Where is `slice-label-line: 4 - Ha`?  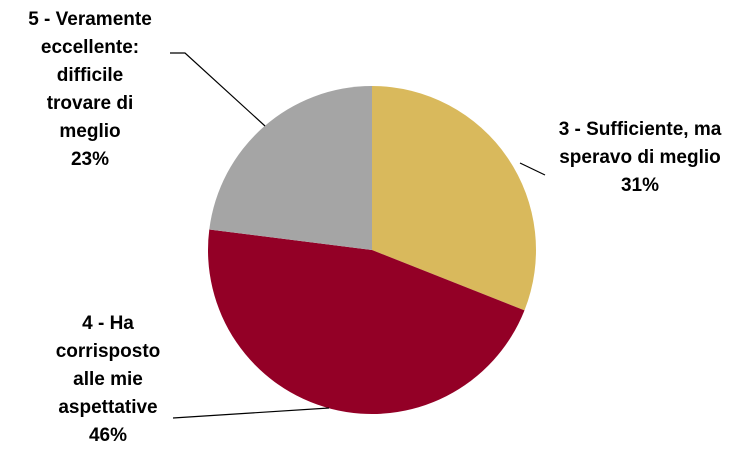 slice-label-line: 4 - Ha is located at coordinates (108, 323).